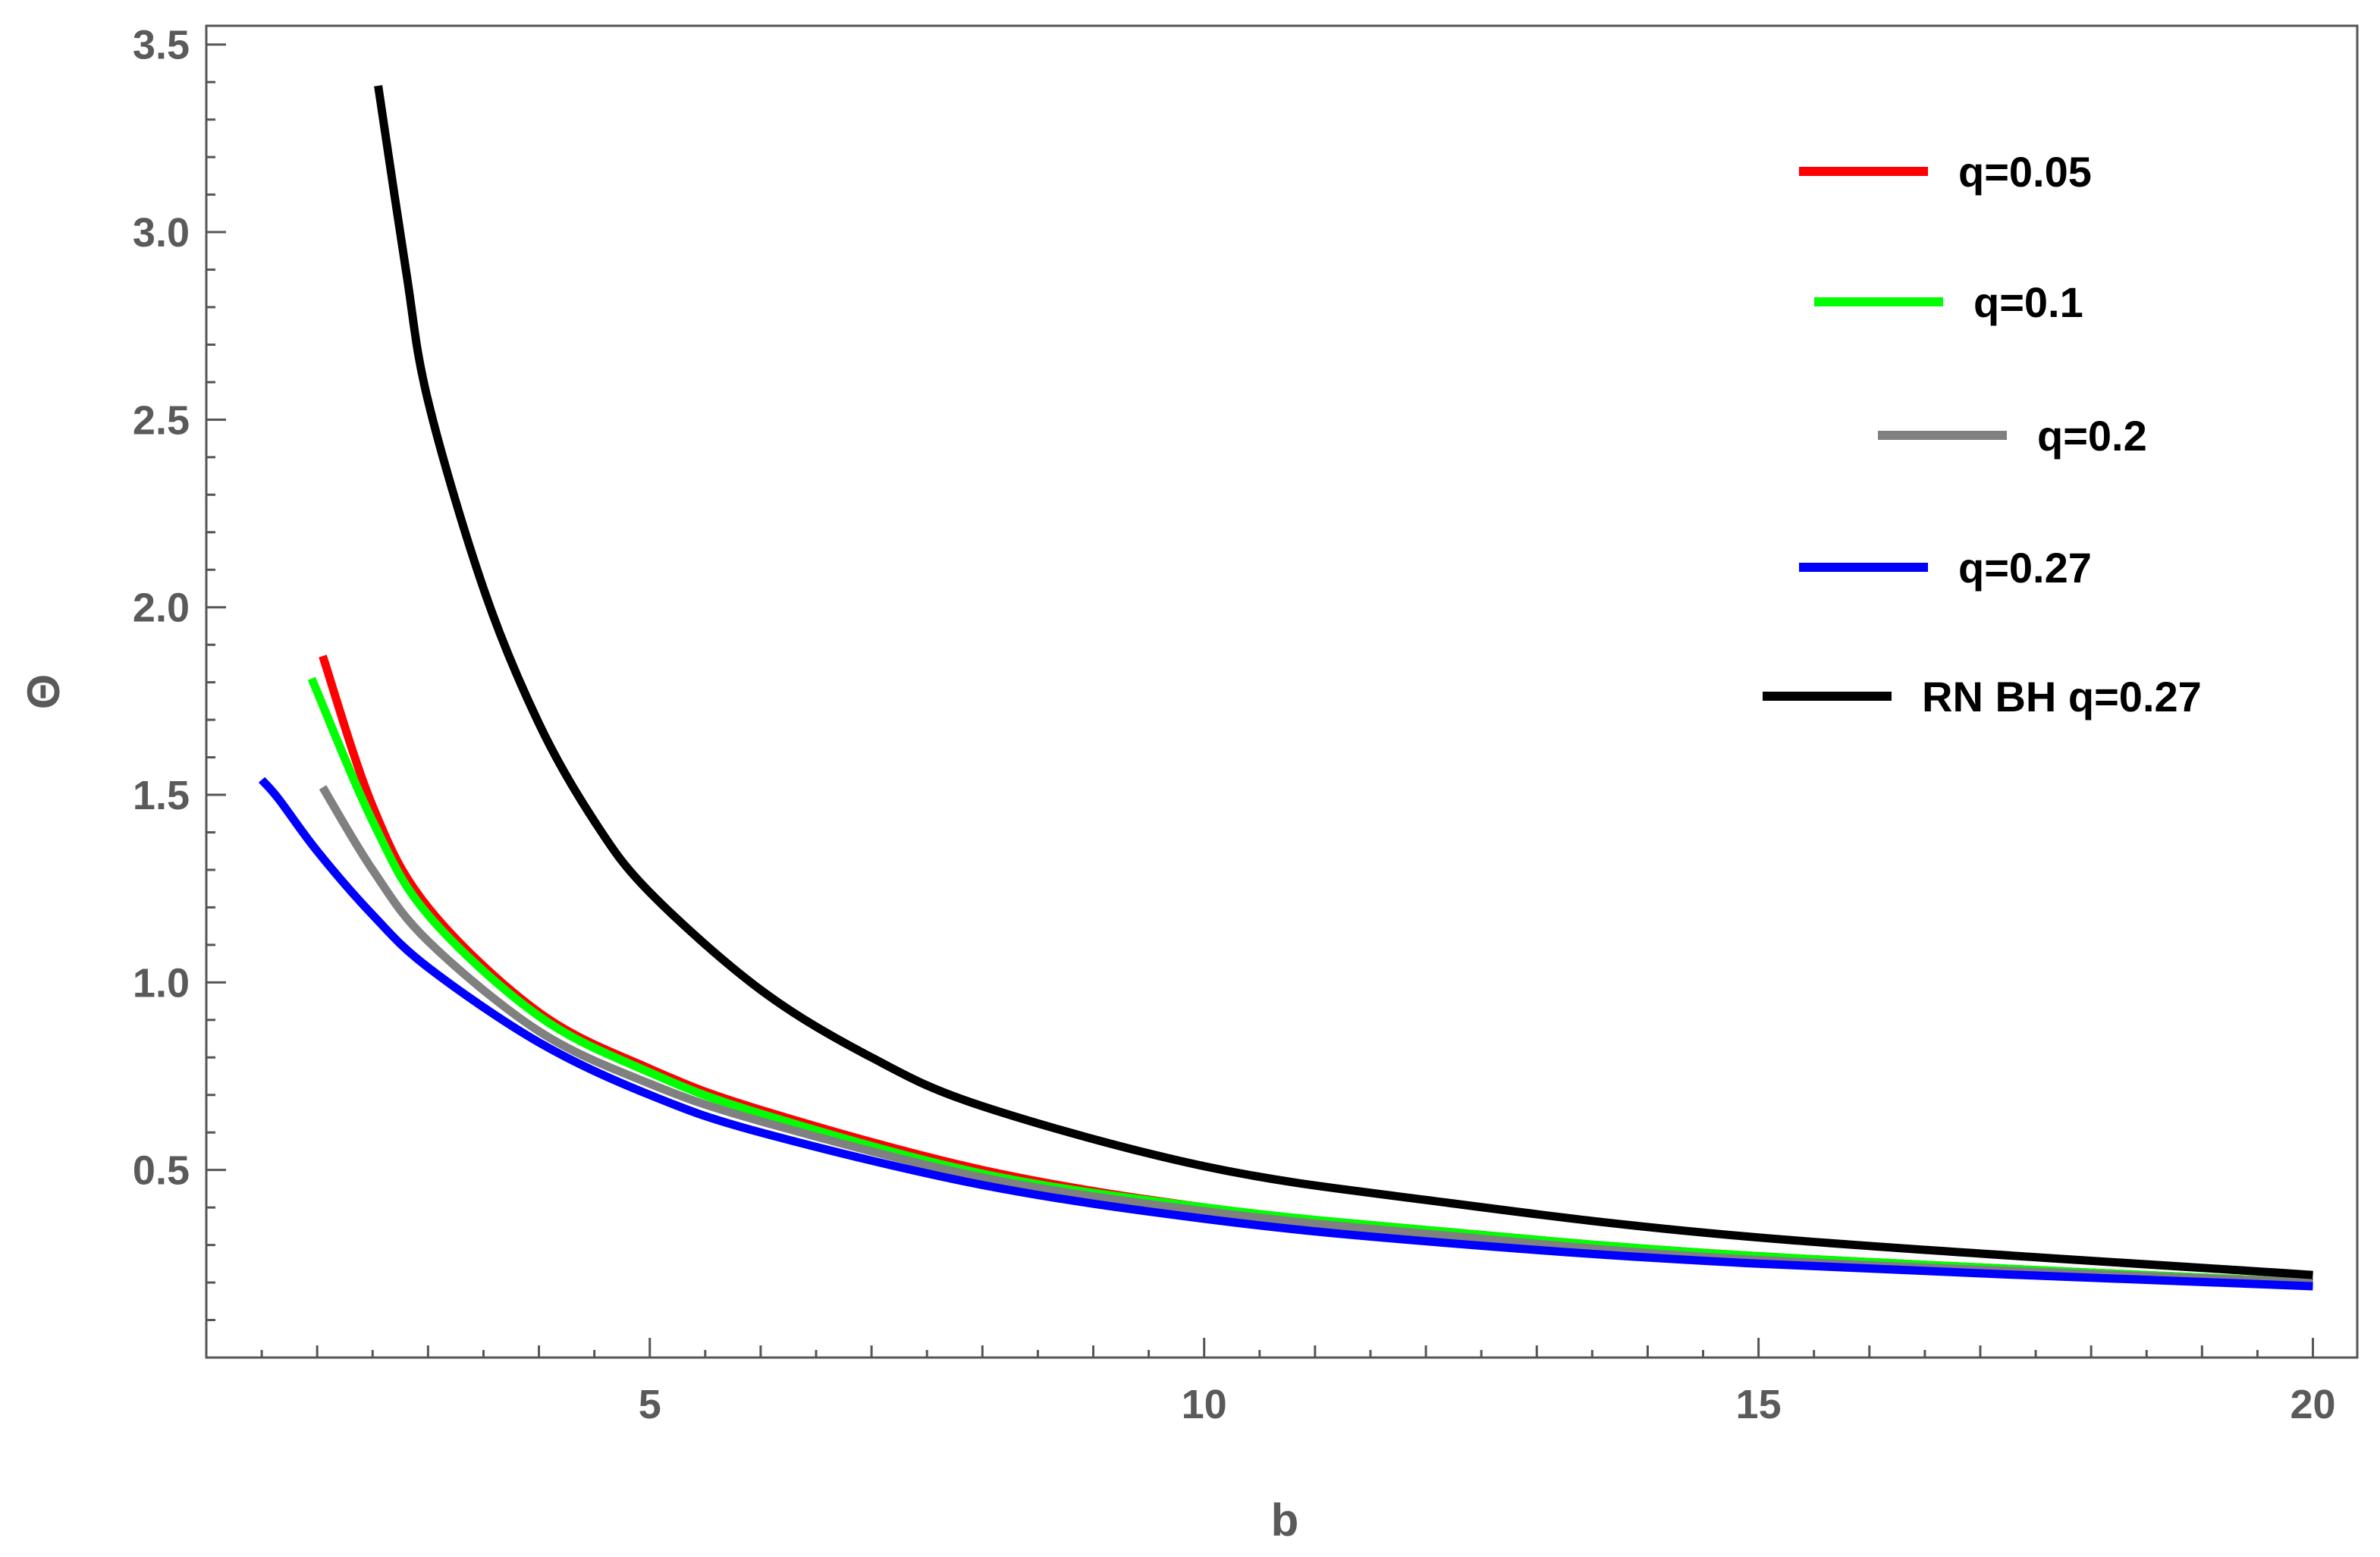  Describe the element at coordinates (161, 233) in the screenshot. I see `y-tick-label: 3.0` at that location.